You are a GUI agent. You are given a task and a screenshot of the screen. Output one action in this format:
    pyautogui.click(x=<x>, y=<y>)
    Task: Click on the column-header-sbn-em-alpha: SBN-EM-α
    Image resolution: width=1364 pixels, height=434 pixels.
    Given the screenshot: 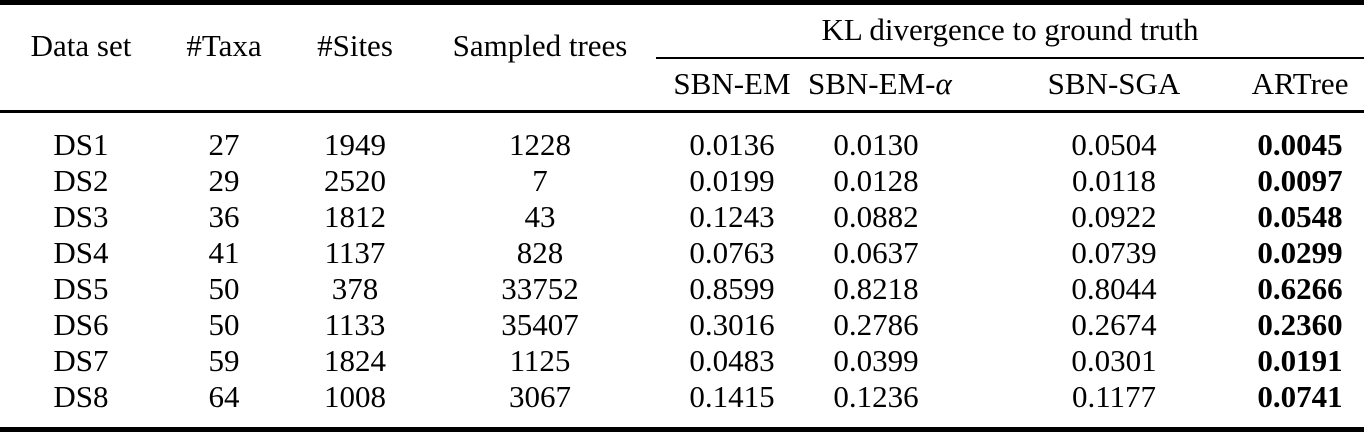 What is the action you would take?
    pyautogui.click(x=884, y=85)
    